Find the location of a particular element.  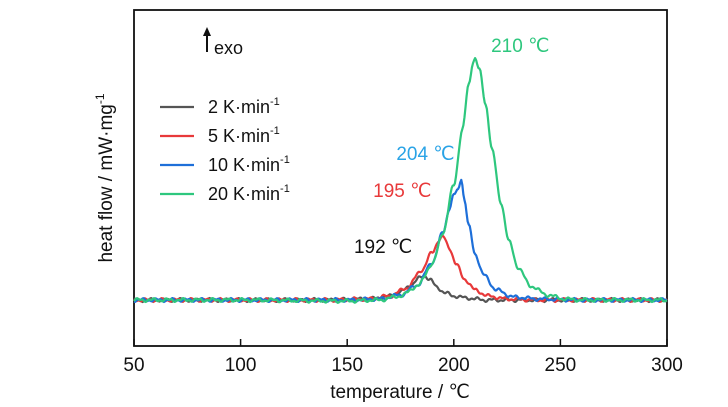

peak-annotations: 192 ℃ 195 ℃ 204 ℃ 210 ℃ is located at coordinates (451, 147).